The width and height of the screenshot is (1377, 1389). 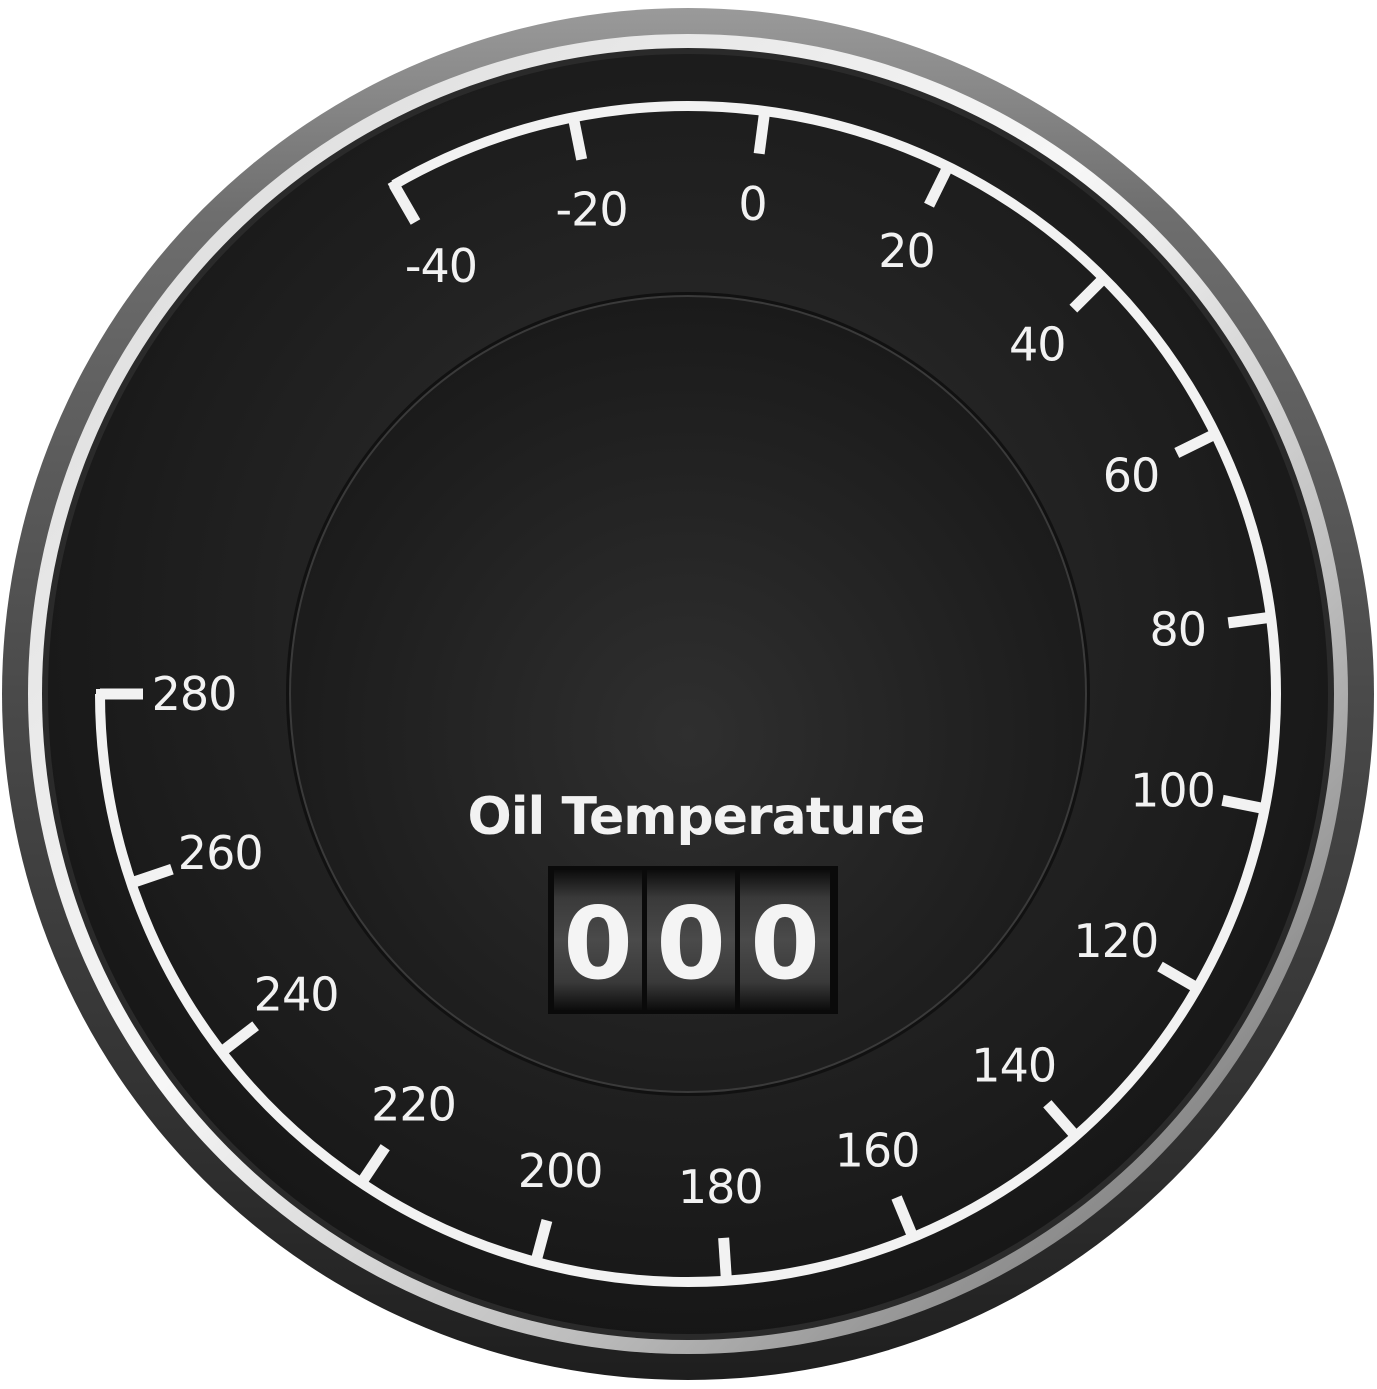 I want to click on tick-label: 240, so click(x=296, y=995).